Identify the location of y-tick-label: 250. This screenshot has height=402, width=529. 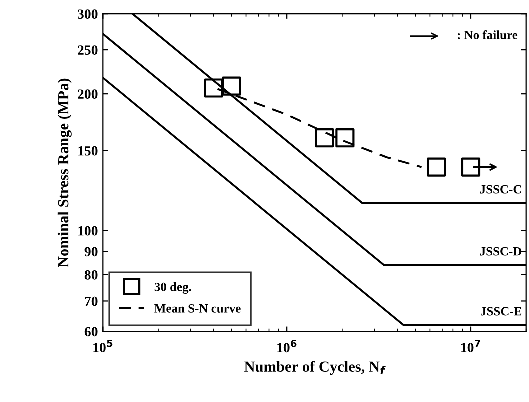
(88, 50).